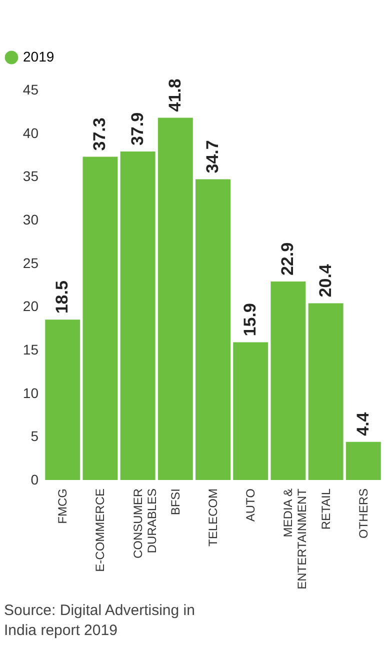 This screenshot has width=391, height=670. Describe the element at coordinates (99, 620) in the screenshot. I see `source-note: Source: Digital Advertising in India report 2019` at that location.